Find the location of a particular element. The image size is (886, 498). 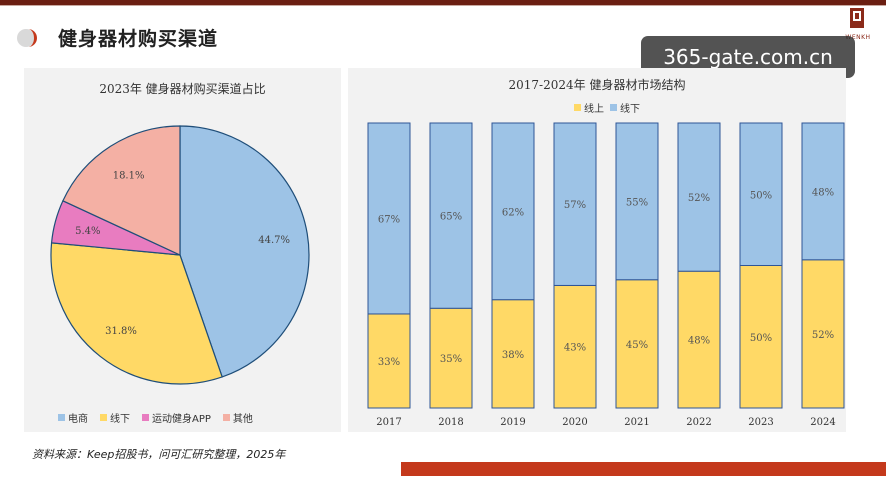

bar-data-label: 33% is located at coordinates (389, 362).